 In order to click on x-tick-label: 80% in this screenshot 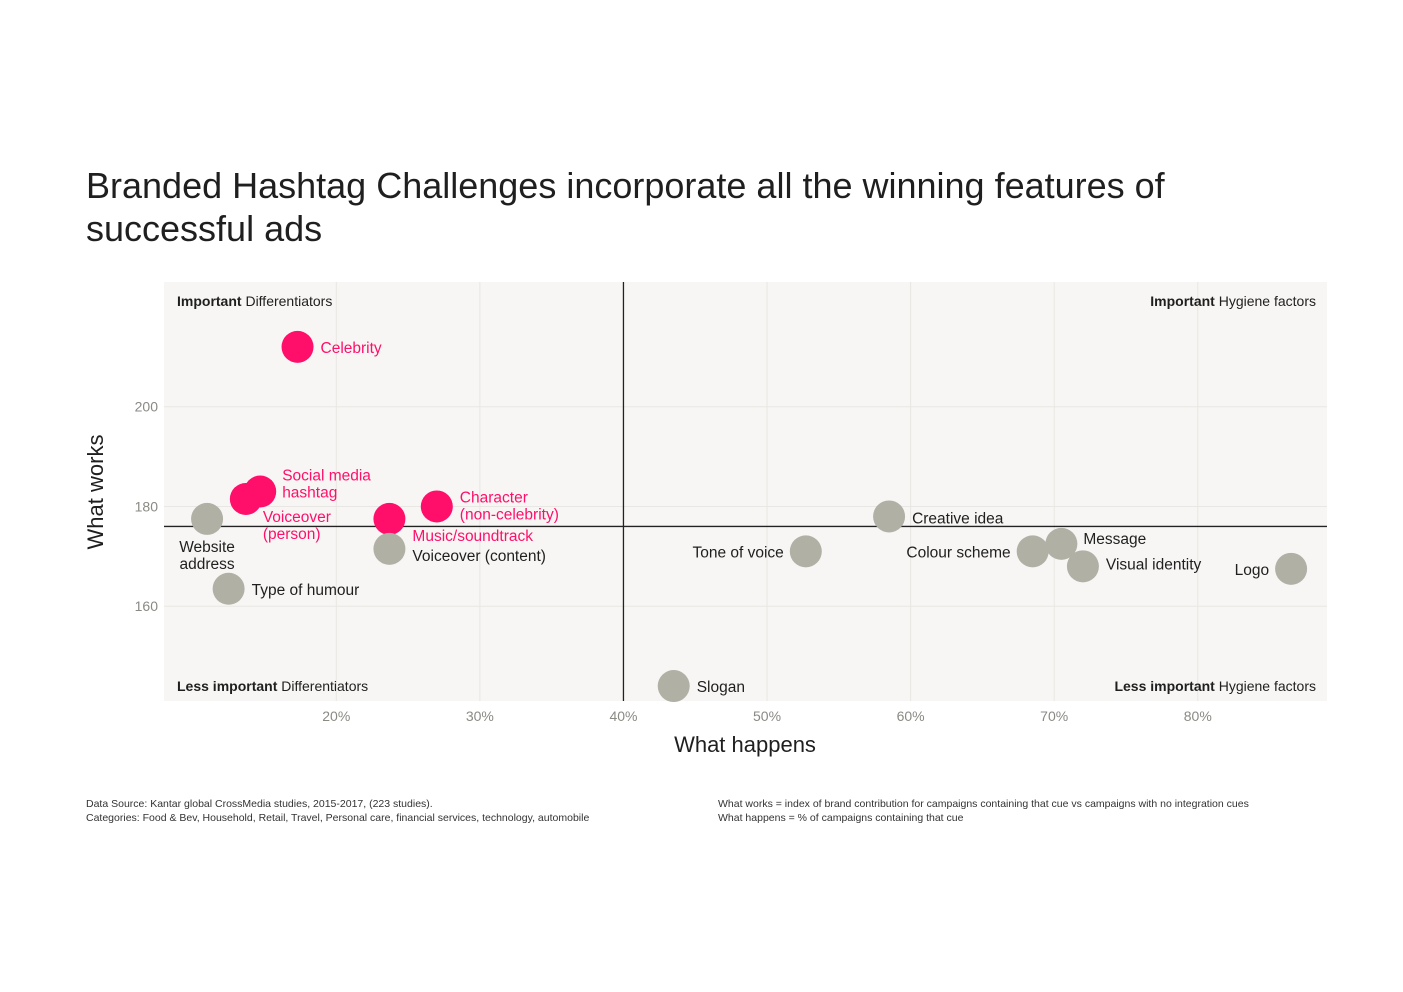, I will do `click(1198, 716)`.